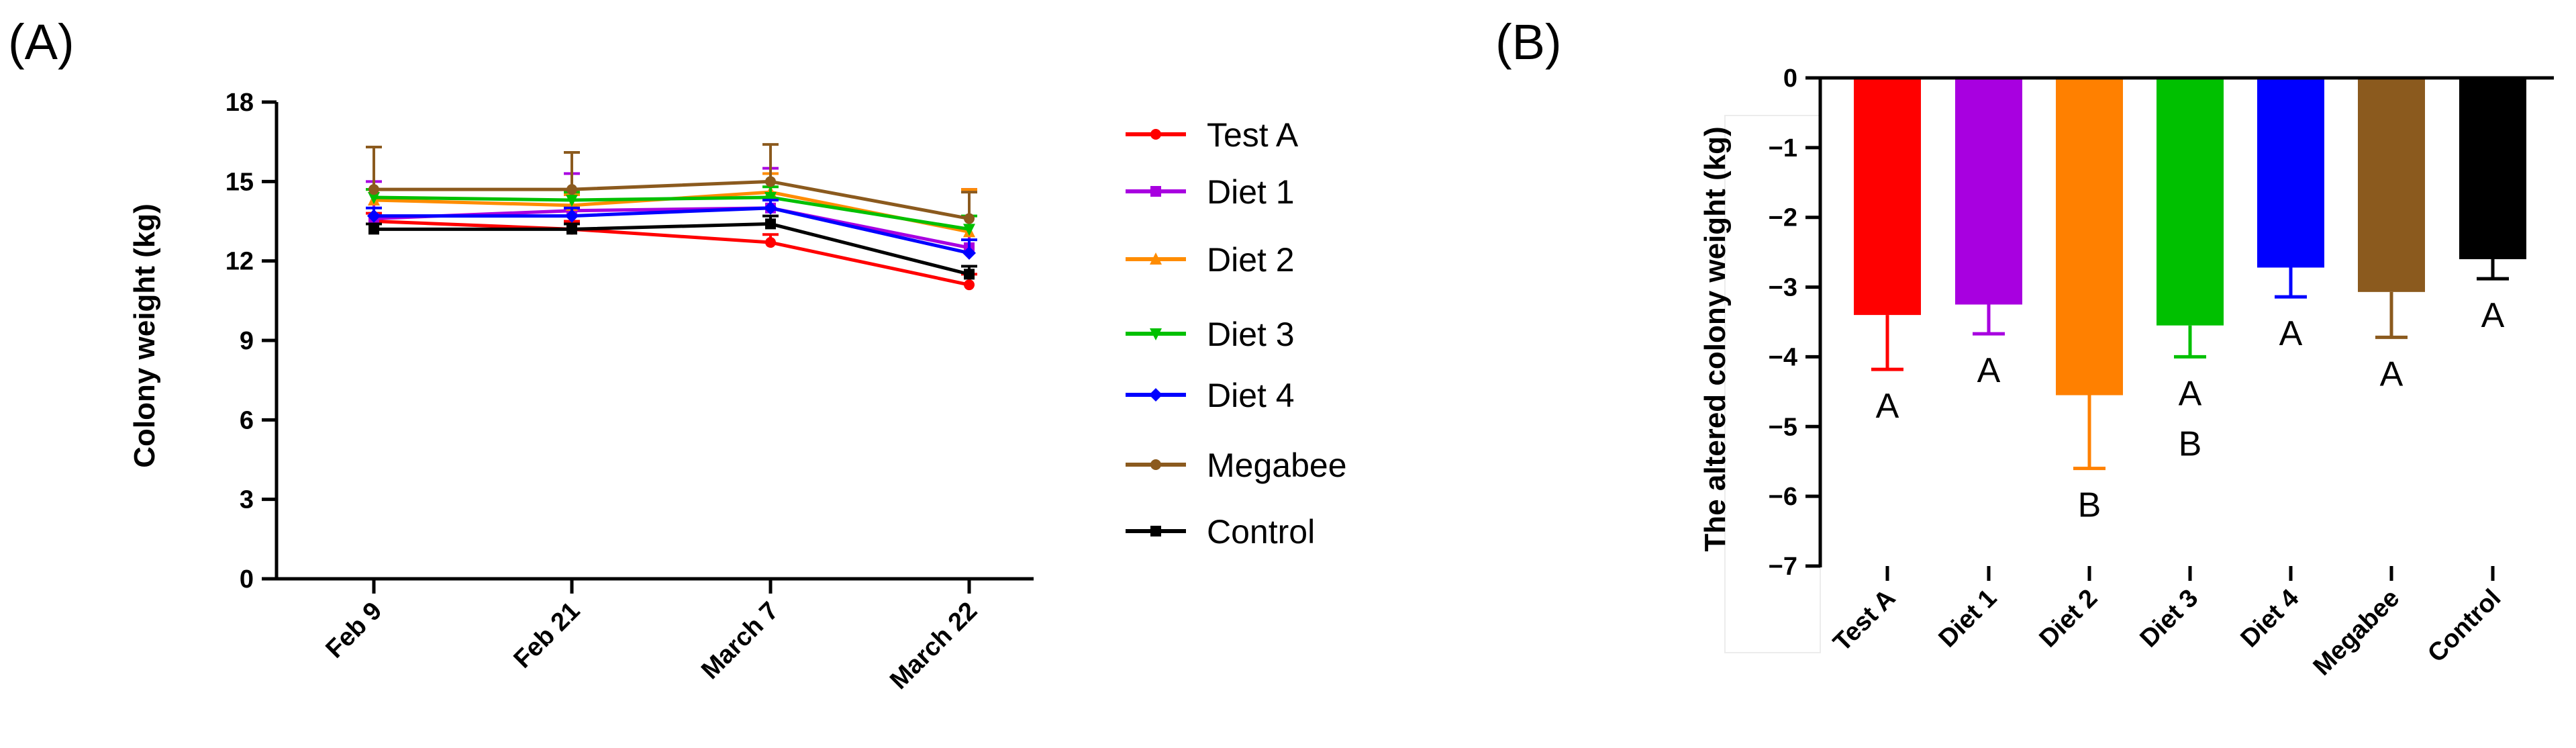 Image resolution: width=2576 pixels, height=748 pixels. Describe the element at coordinates (240, 182) in the screenshot. I see `panel-a-y-tick-label: 15` at that location.